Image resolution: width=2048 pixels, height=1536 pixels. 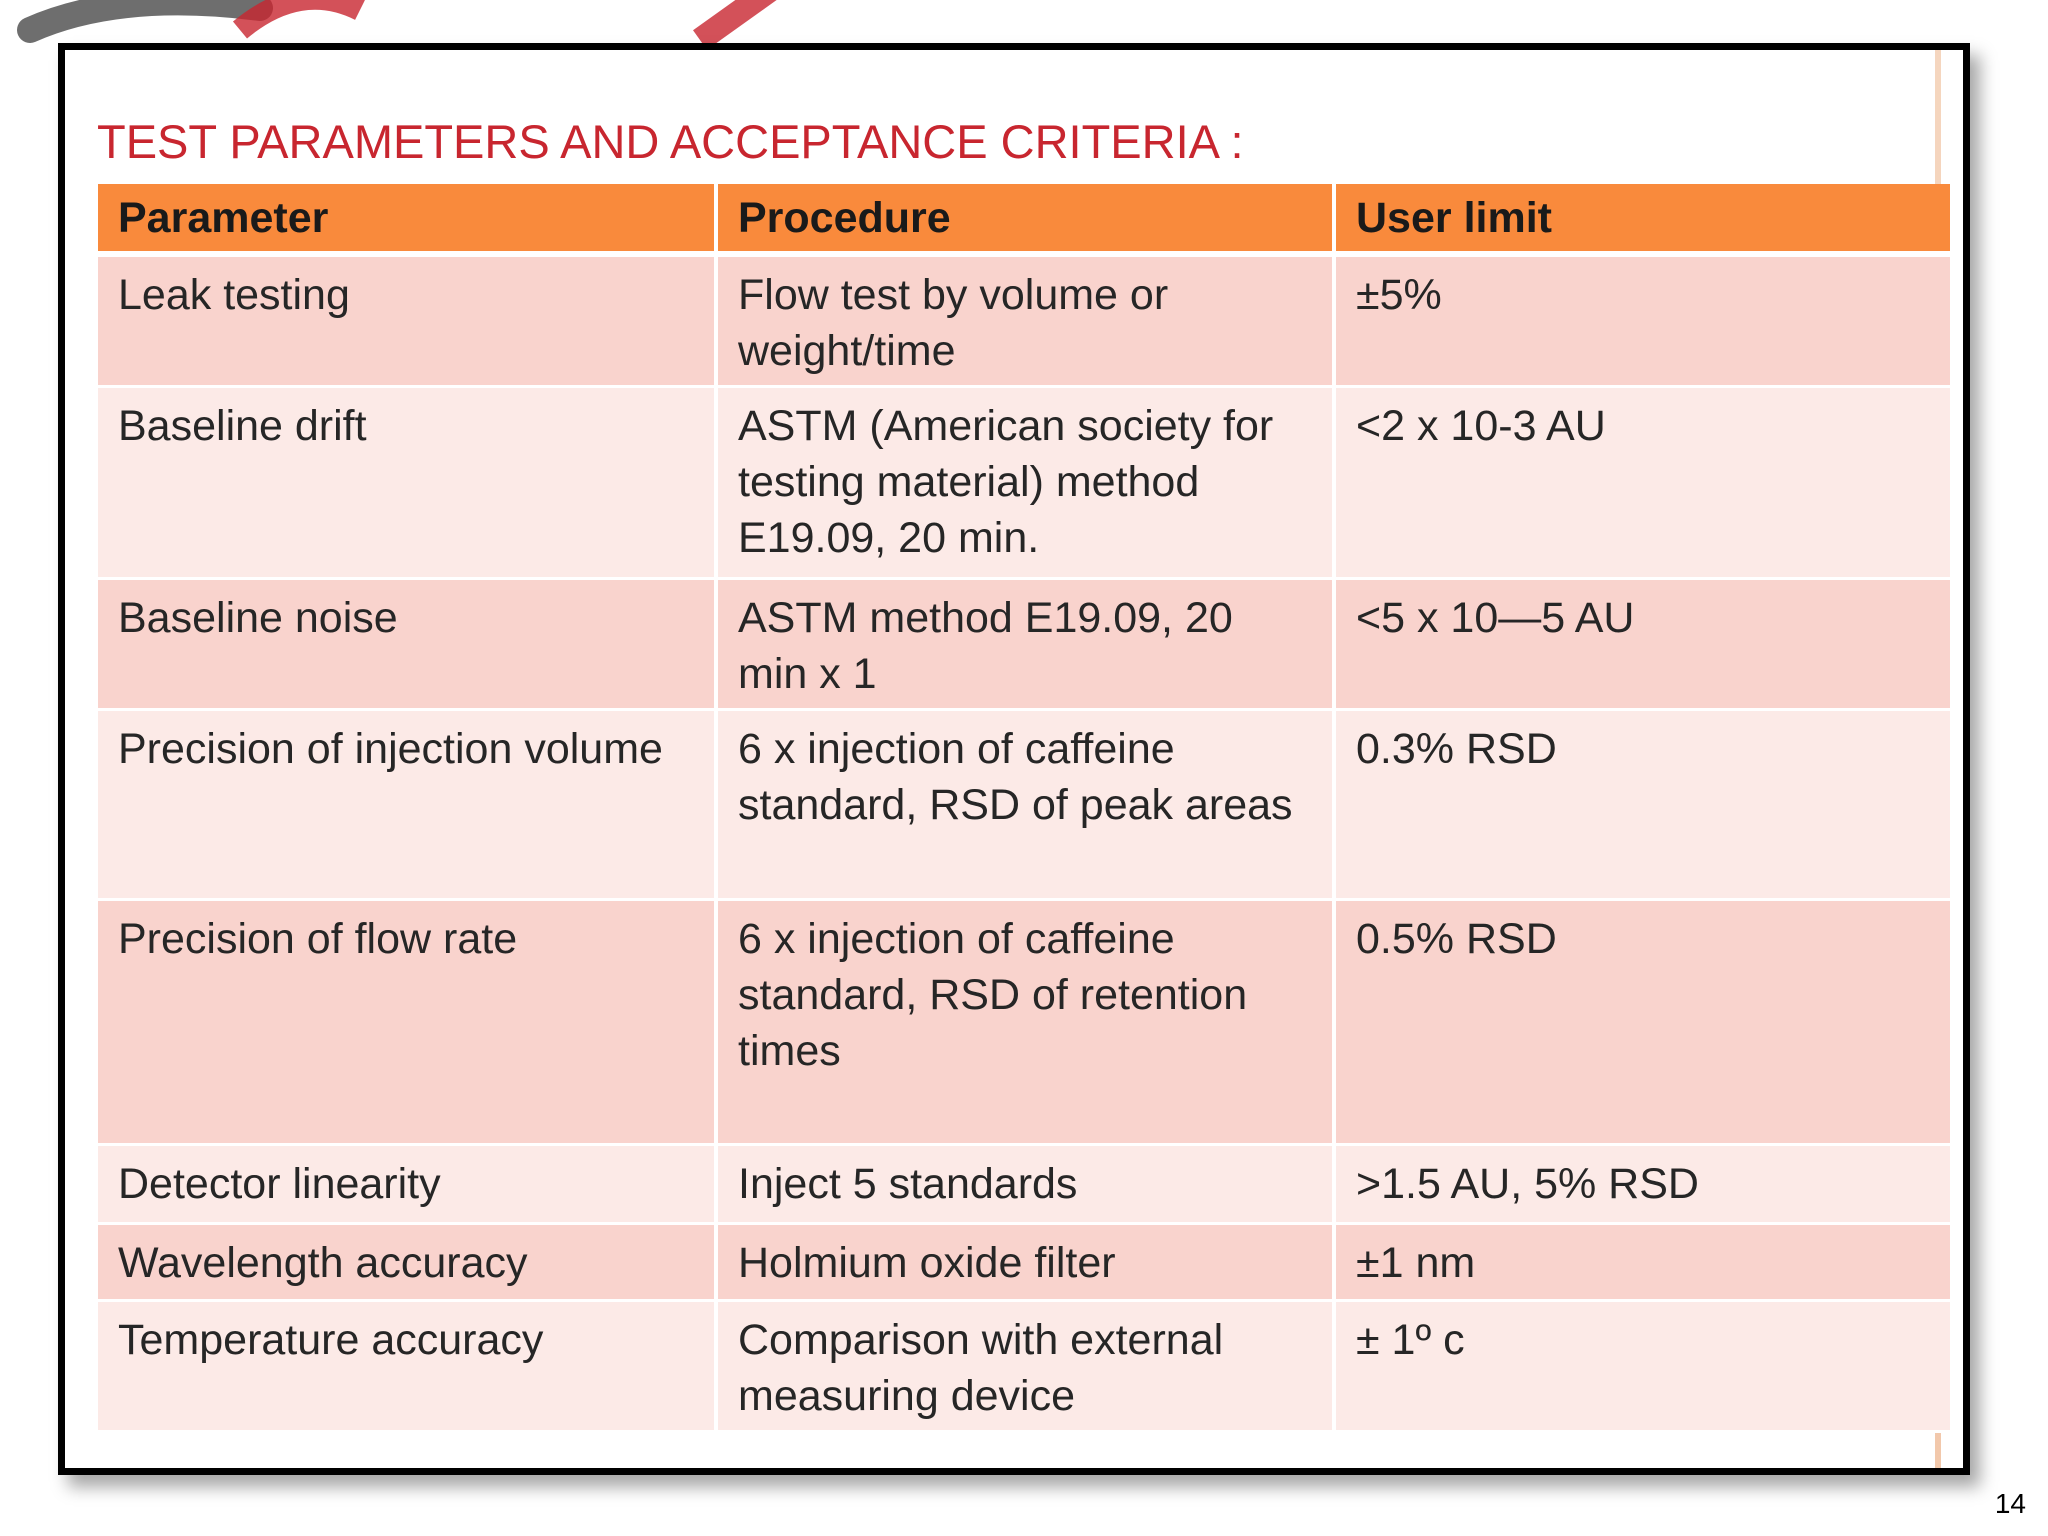 What do you see at coordinates (1642, 321) in the screenshot?
I see `cell-limit: ±5%` at bounding box center [1642, 321].